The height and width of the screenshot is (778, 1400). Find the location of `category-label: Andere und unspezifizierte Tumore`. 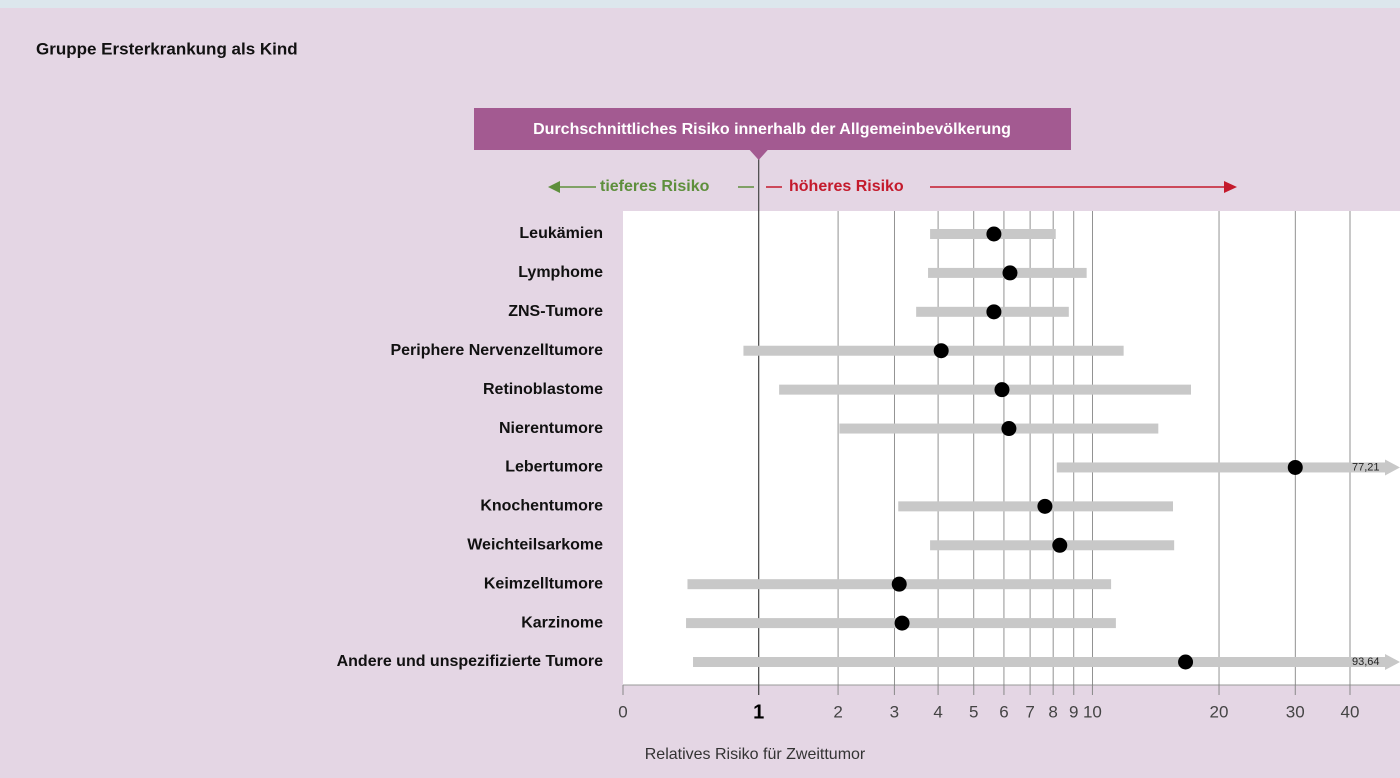

category-label: Andere und unspezifizierte Tumore is located at coordinates (470, 661).